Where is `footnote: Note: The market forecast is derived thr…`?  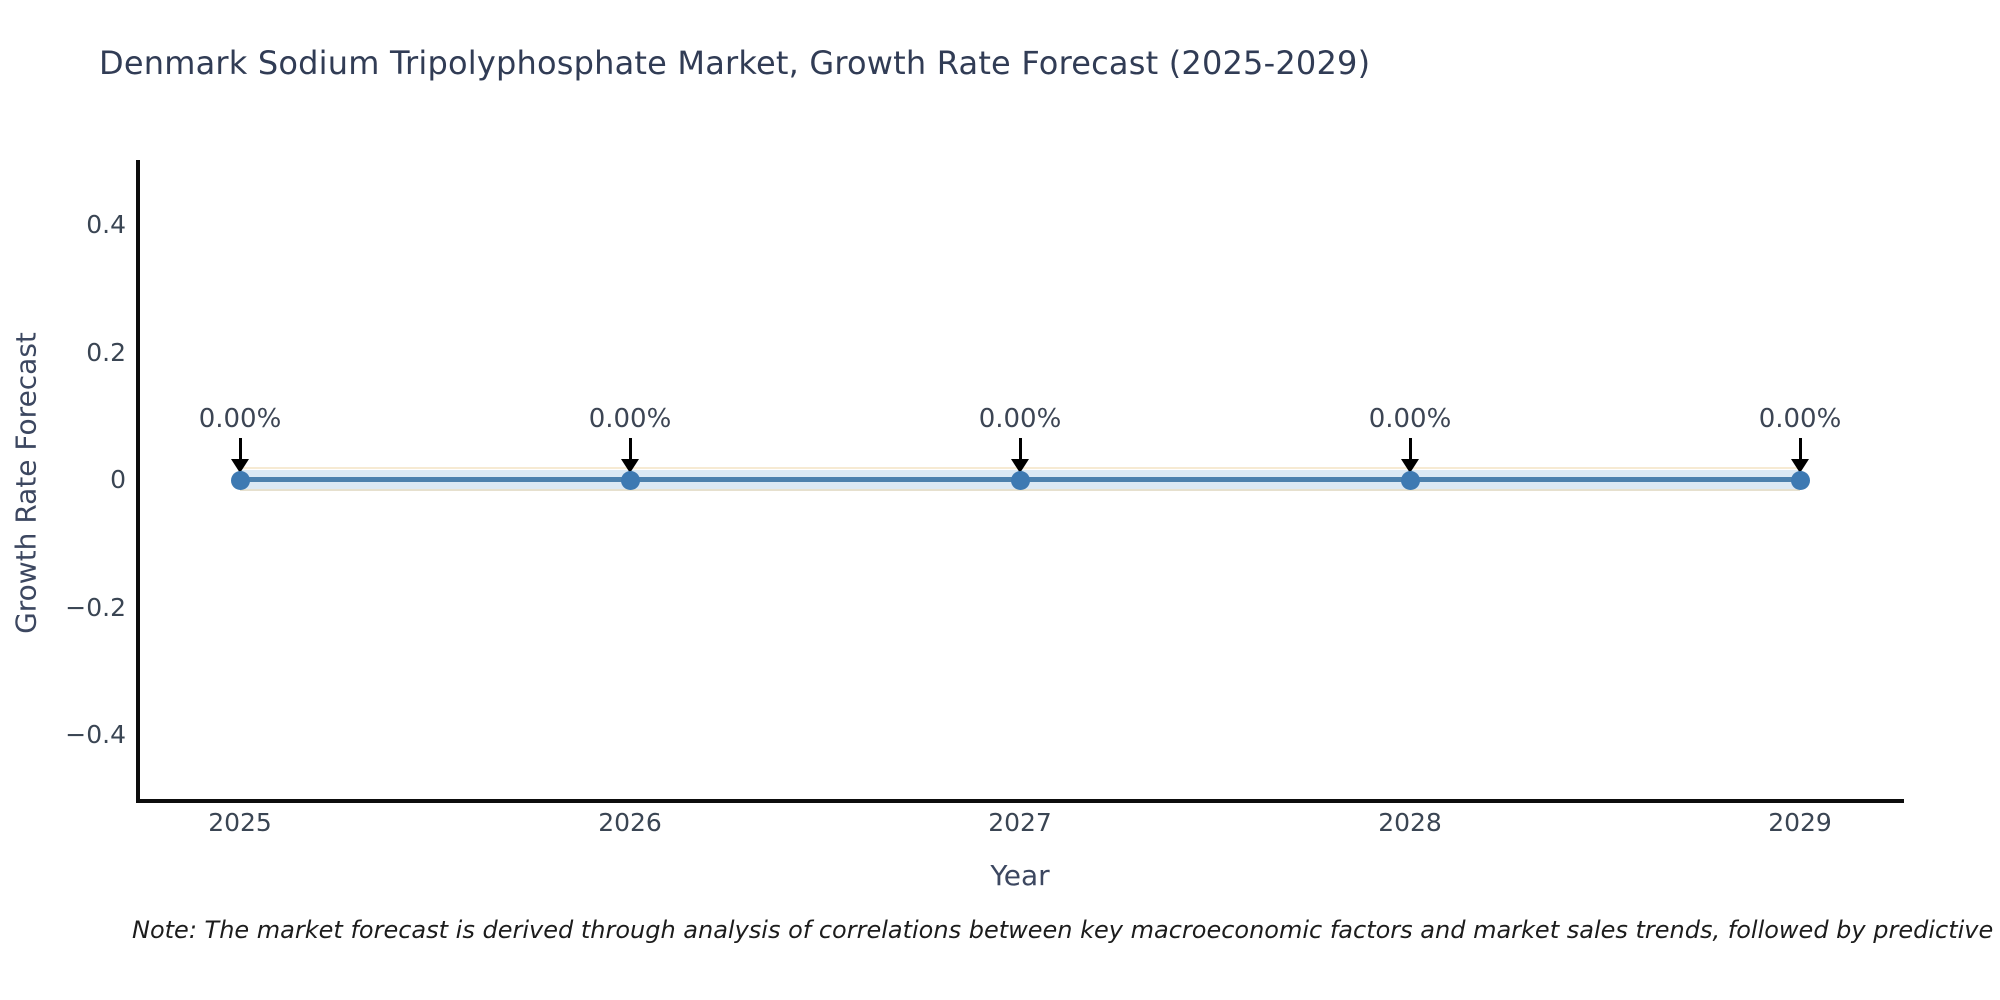
footnote: Note: The market forecast is derived thr… is located at coordinates (1066, 930).